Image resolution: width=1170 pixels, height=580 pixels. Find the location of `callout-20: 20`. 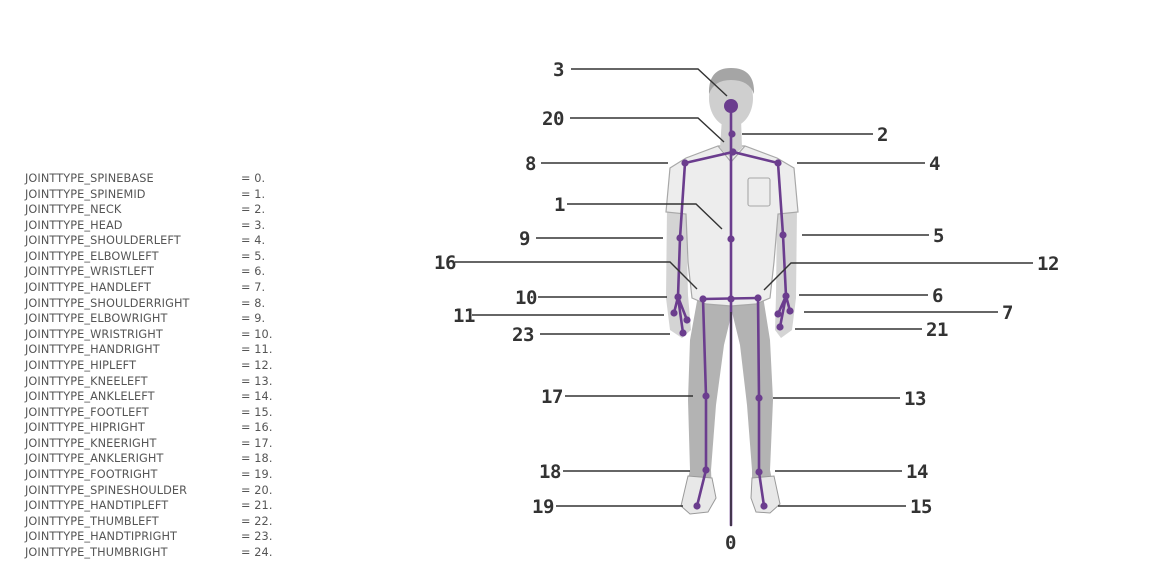

callout-20: 20 is located at coordinates (553, 119).